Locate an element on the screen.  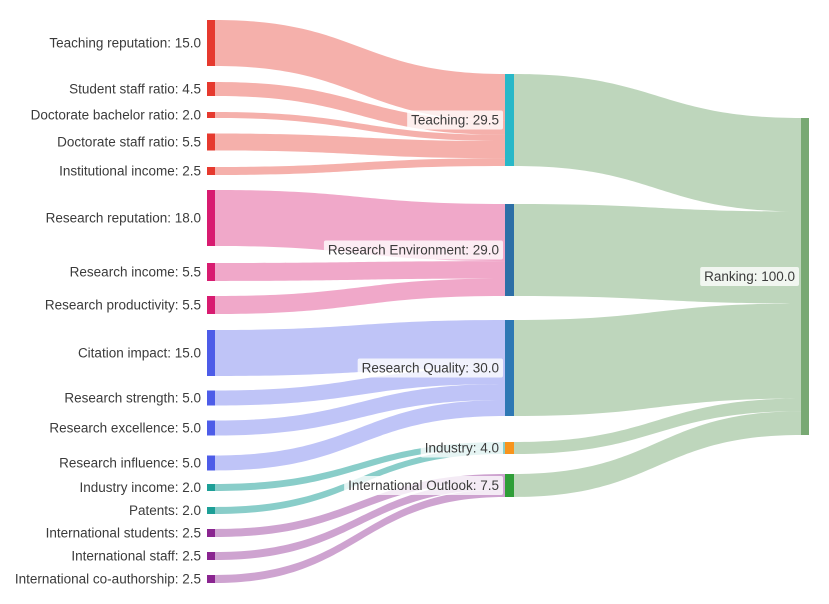
sankey-node-research_environment is located at coordinates (509, 250).